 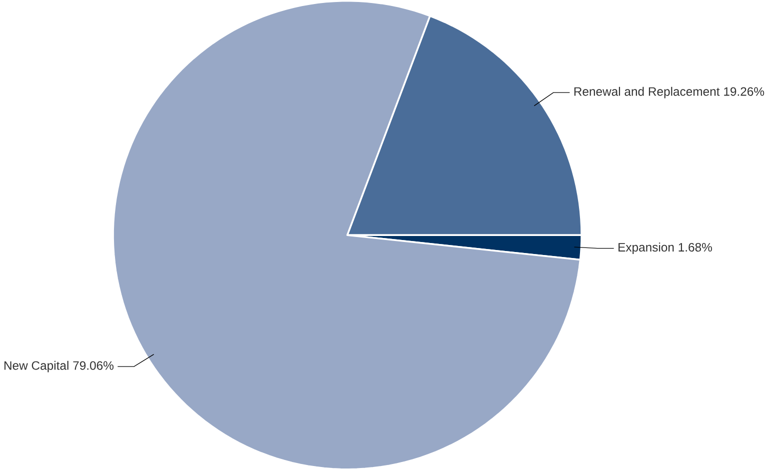 I want to click on slice-label: Expansion, so click(x=646, y=248).